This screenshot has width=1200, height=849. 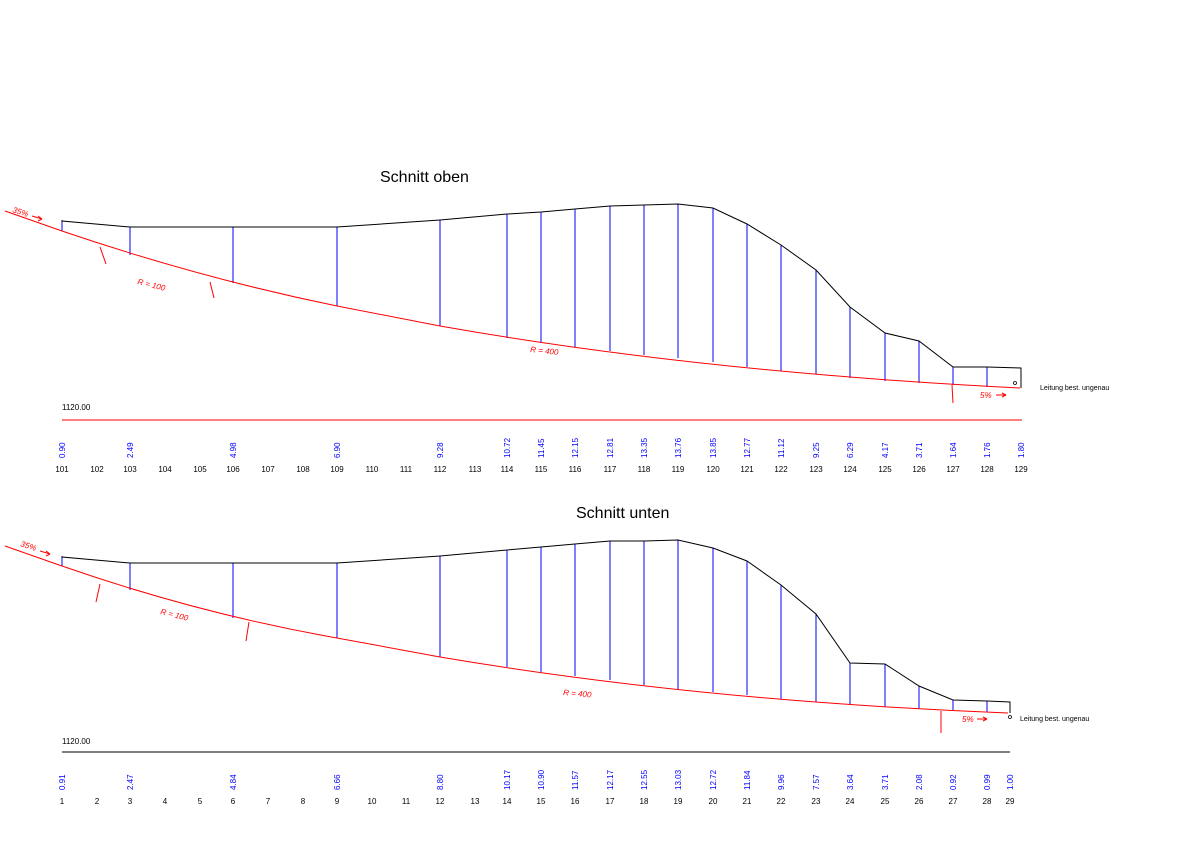 What do you see at coordinates (953, 782) in the screenshot?
I see `height-label: 0.92` at bounding box center [953, 782].